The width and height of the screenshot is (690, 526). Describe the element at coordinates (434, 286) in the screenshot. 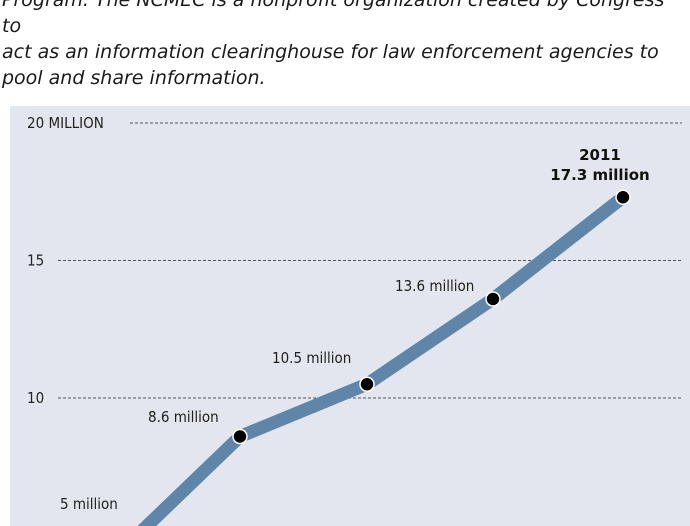

I see `data-label: 13.6 million` at that location.